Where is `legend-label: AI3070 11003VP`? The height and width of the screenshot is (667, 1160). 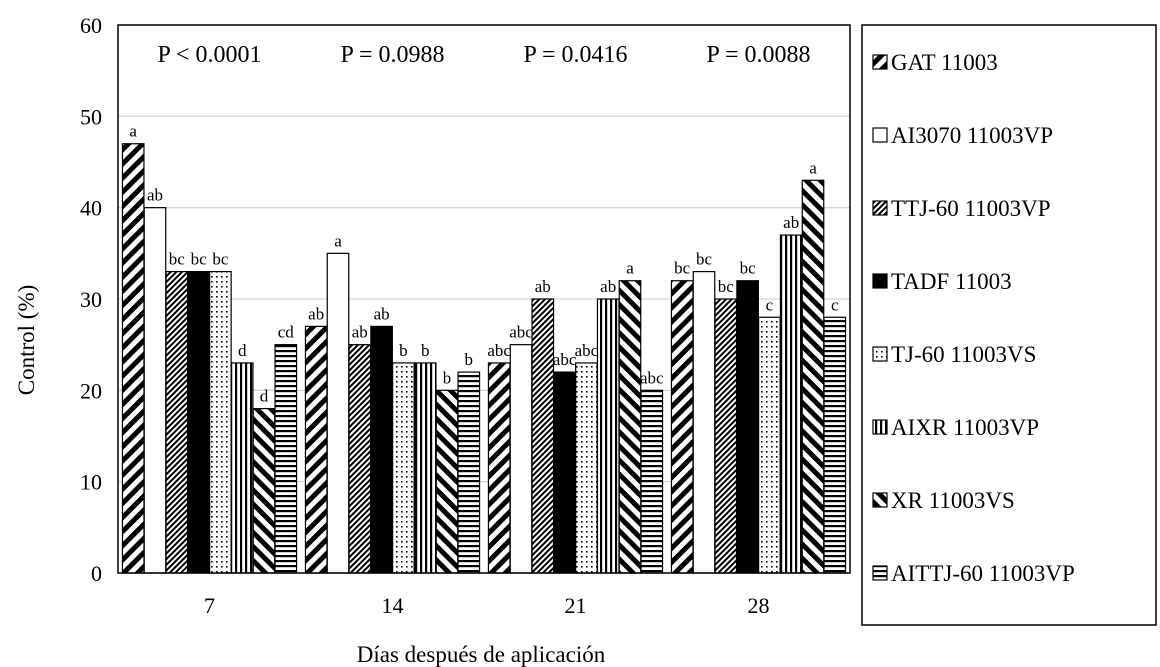
legend-label: AI3070 11003VP is located at coordinates (972, 135).